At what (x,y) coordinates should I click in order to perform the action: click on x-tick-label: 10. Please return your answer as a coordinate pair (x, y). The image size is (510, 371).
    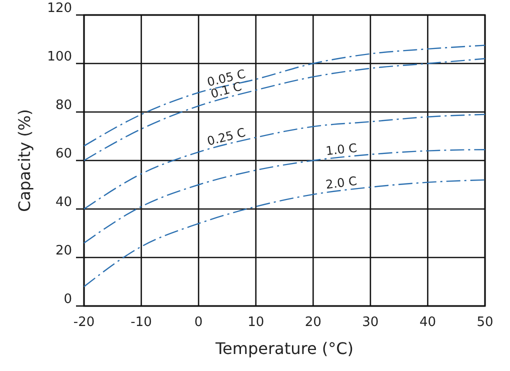
    Looking at the image, I should click on (256, 322).